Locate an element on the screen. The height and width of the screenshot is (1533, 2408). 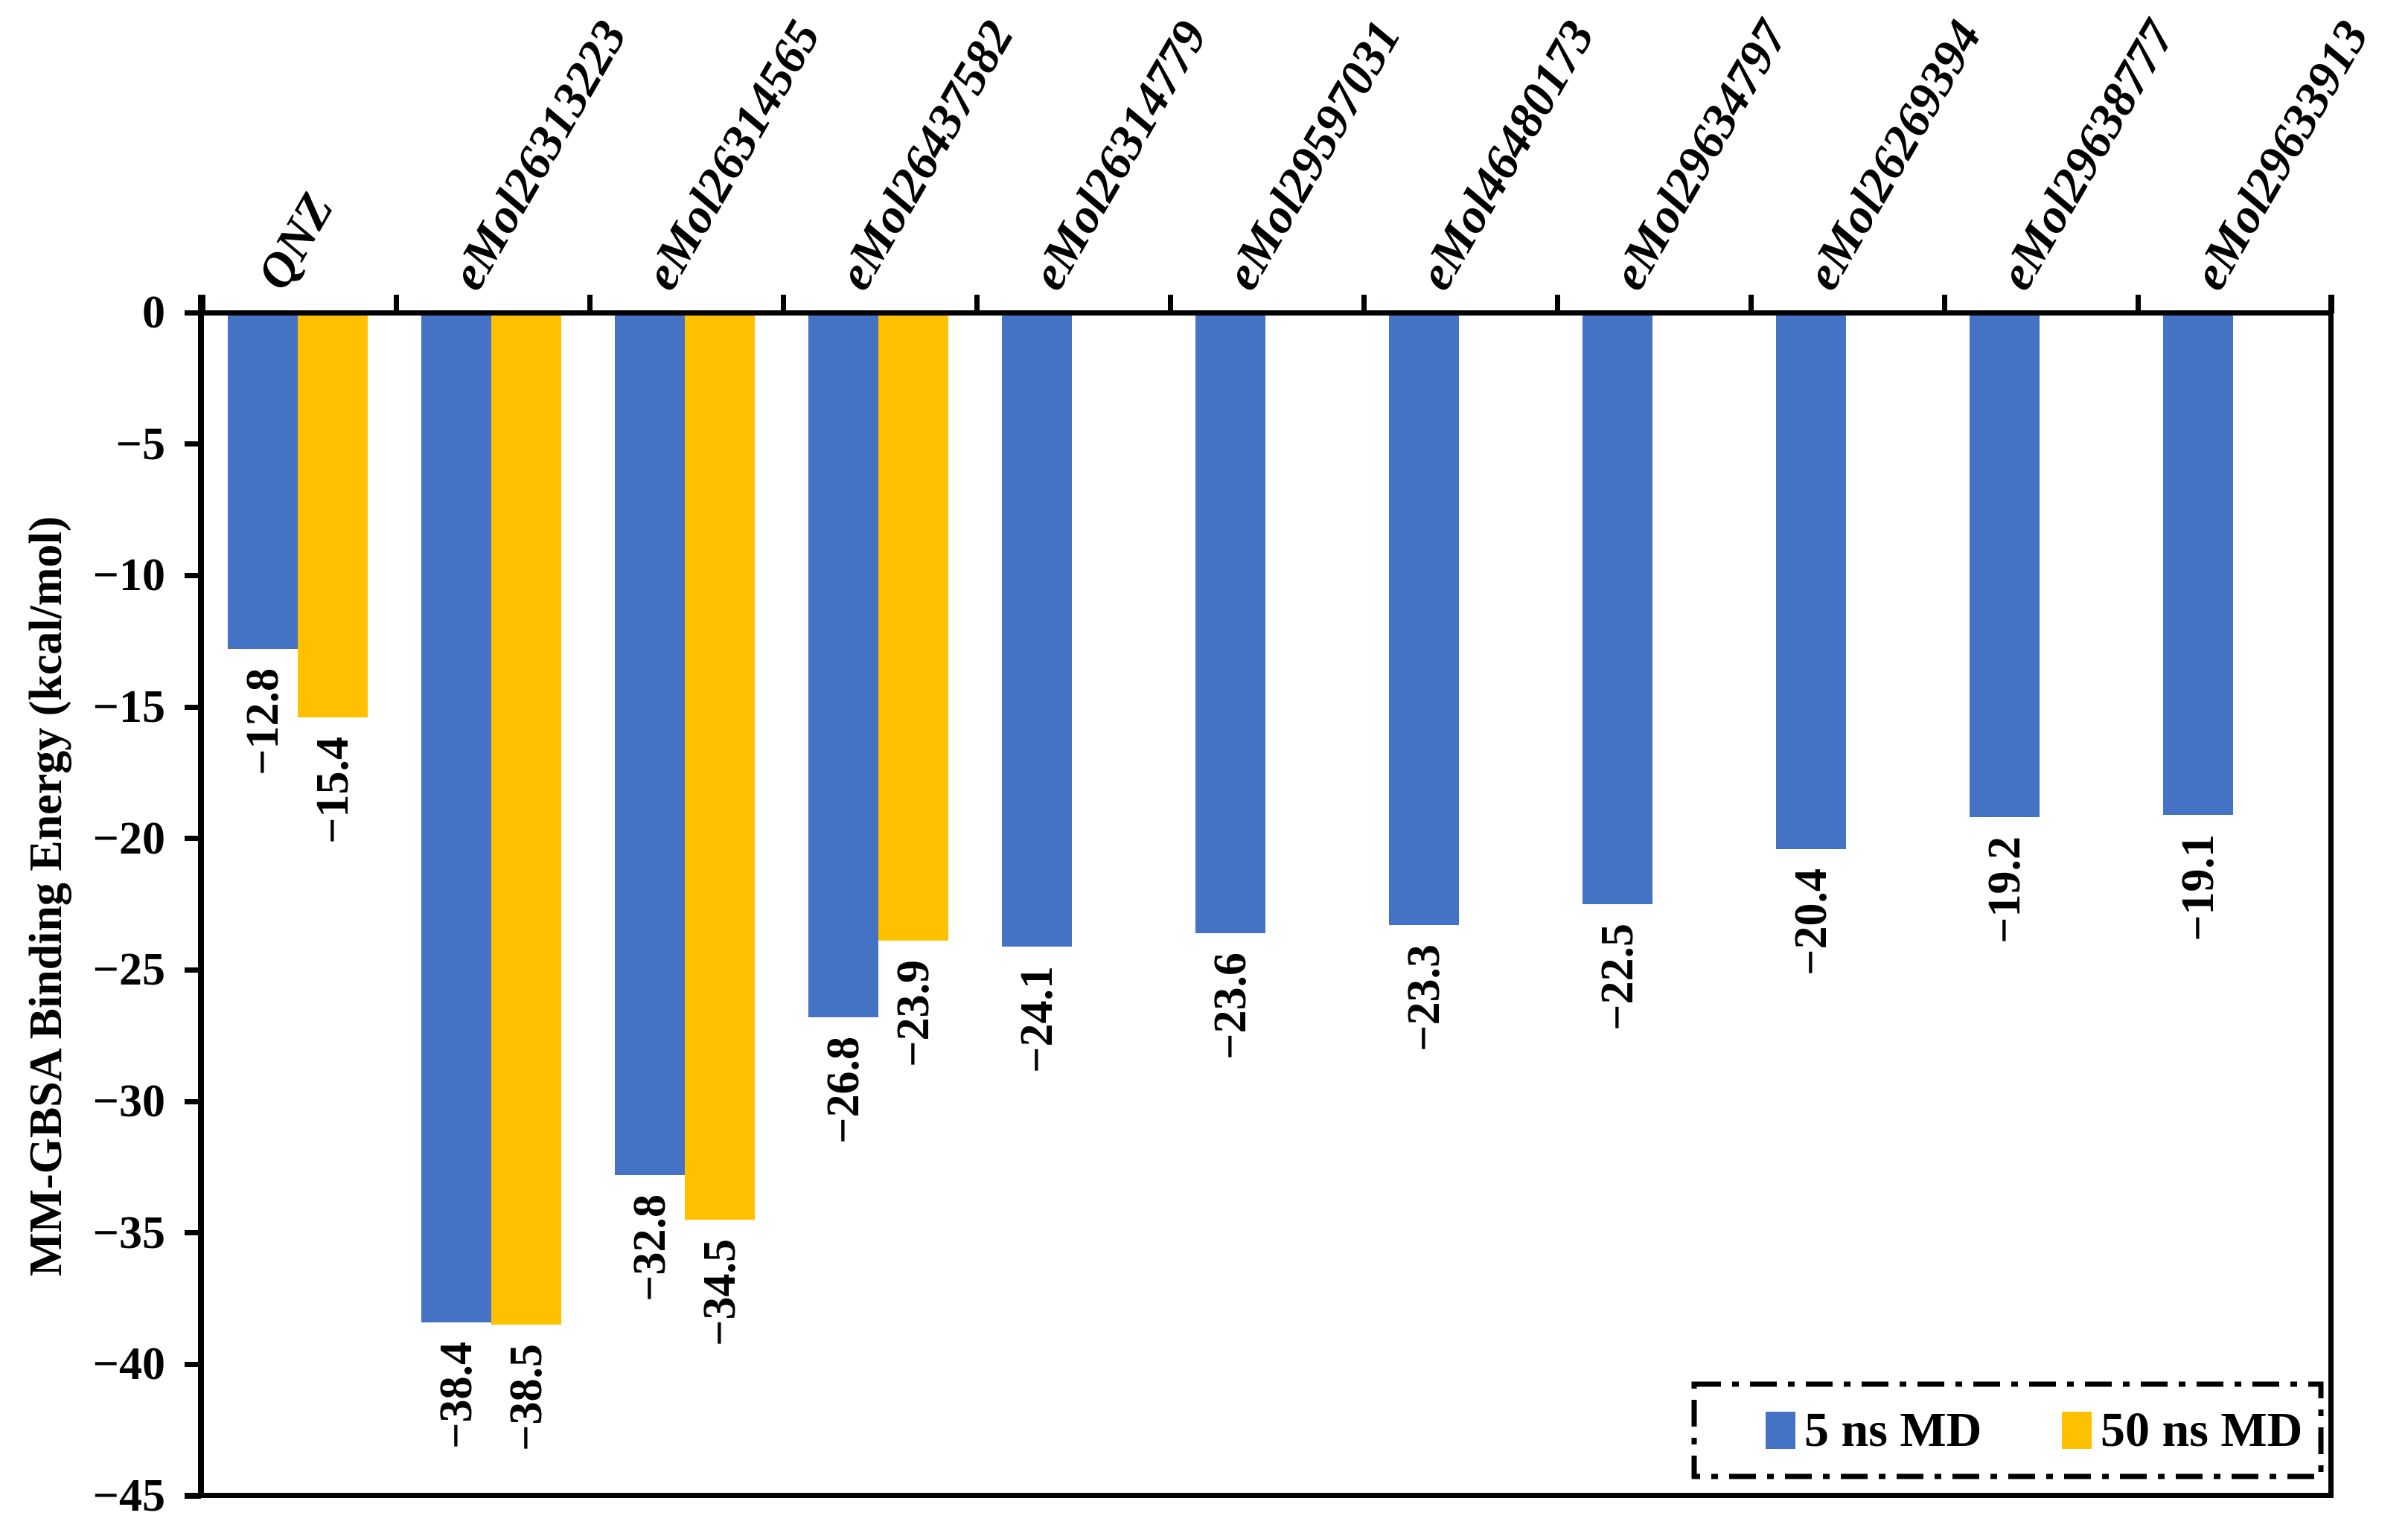
category-label-eMol29634797: eMol29634797 is located at coordinates (1700, 155).